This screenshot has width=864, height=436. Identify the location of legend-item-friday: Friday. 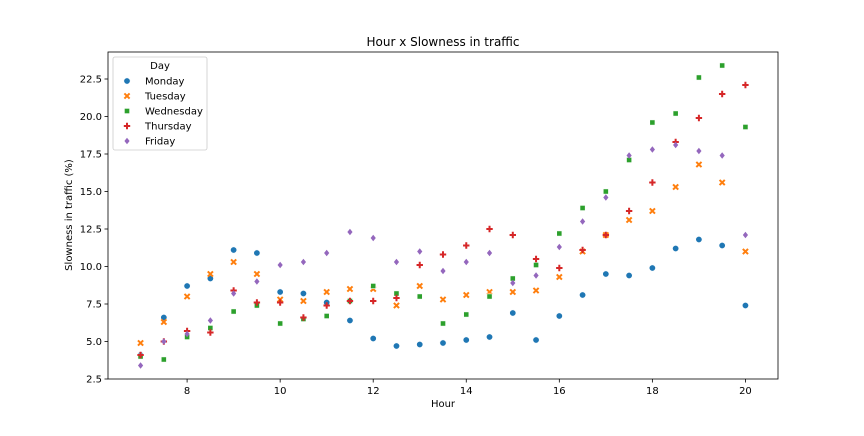
(149, 142).